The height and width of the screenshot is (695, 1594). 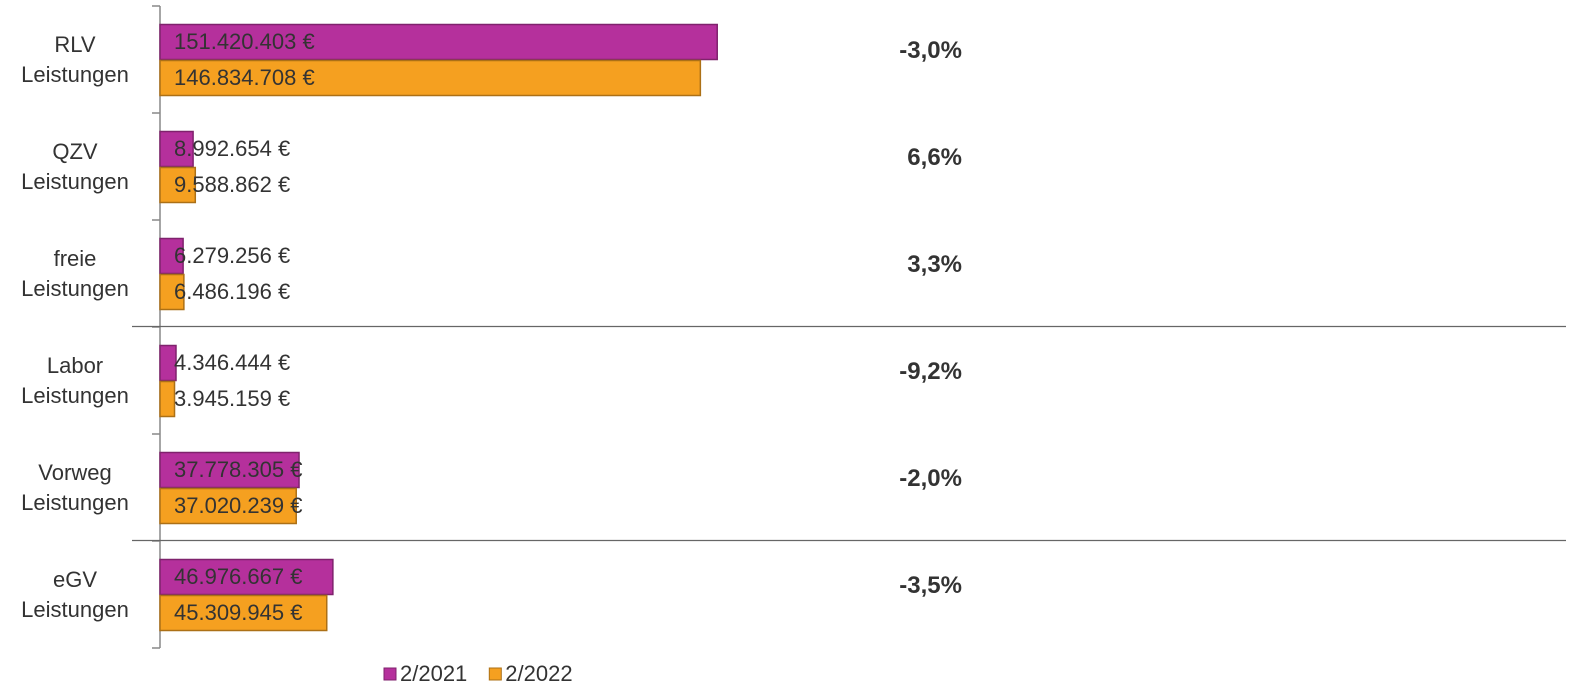 What do you see at coordinates (232, 398) in the screenshot?
I see `value-label: 3.945.159 €` at bounding box center [232, 398].